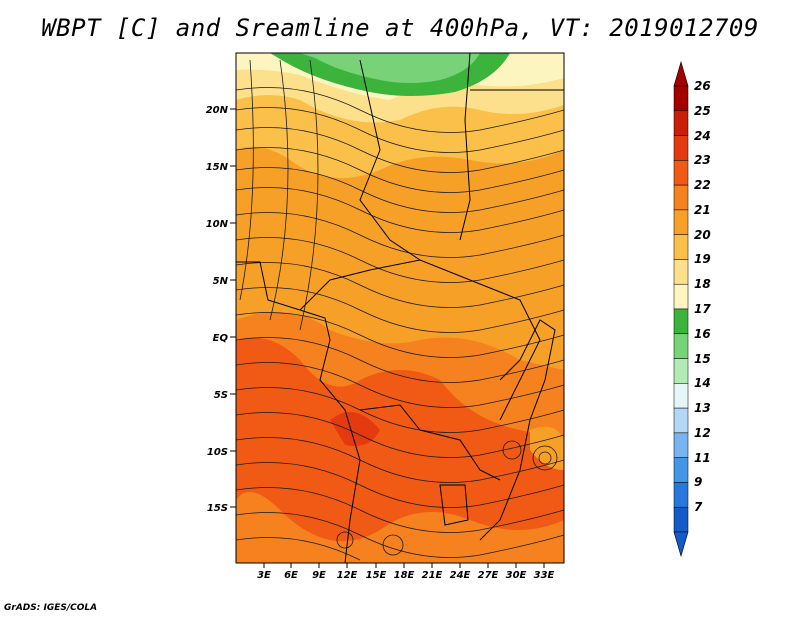  What do you see at coordinates (217, 508) in the screenshot?
I see `lat-label: 15S` at bounding box center [217, 508].